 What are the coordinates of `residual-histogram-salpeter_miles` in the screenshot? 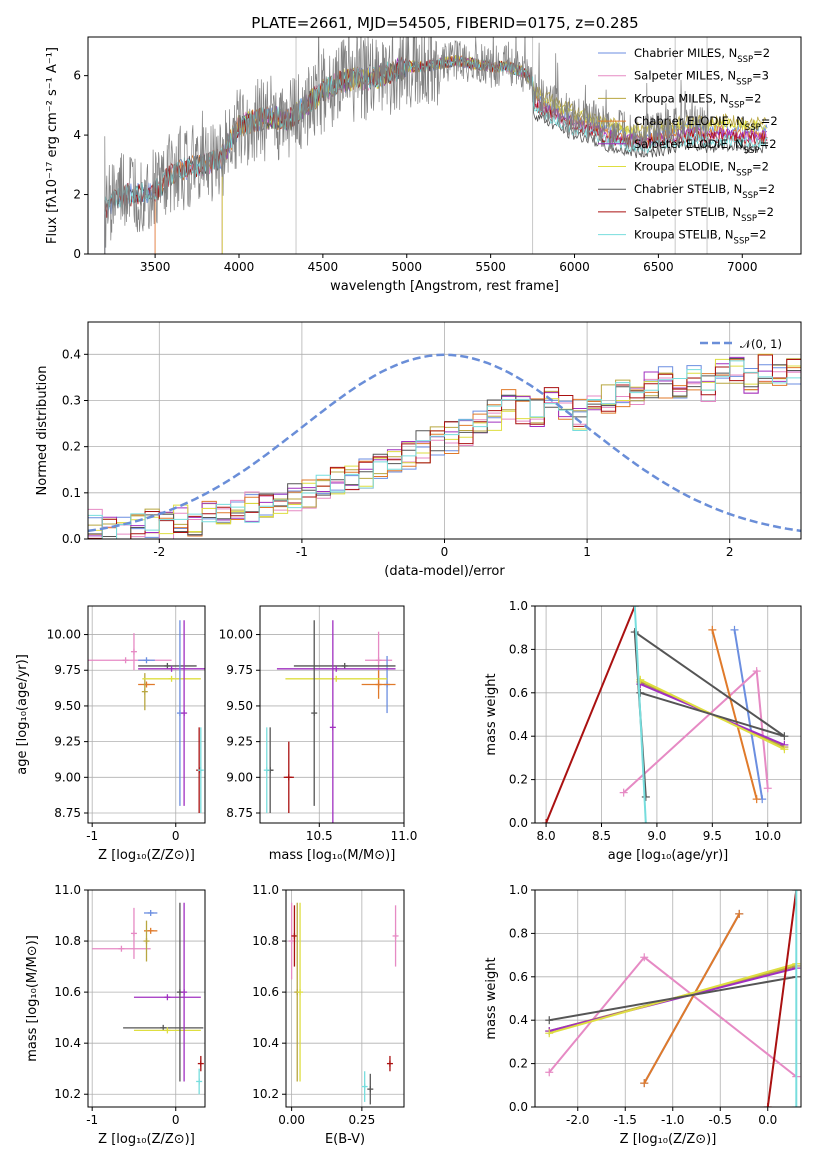 It's located at (444, 450).